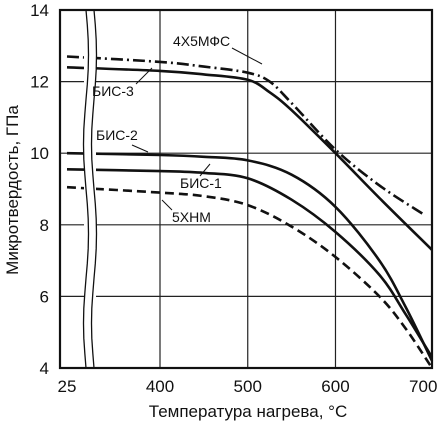 This screenshot has width=439, height=425. I want to click on y-tick-label: 8, so click(44, 225).